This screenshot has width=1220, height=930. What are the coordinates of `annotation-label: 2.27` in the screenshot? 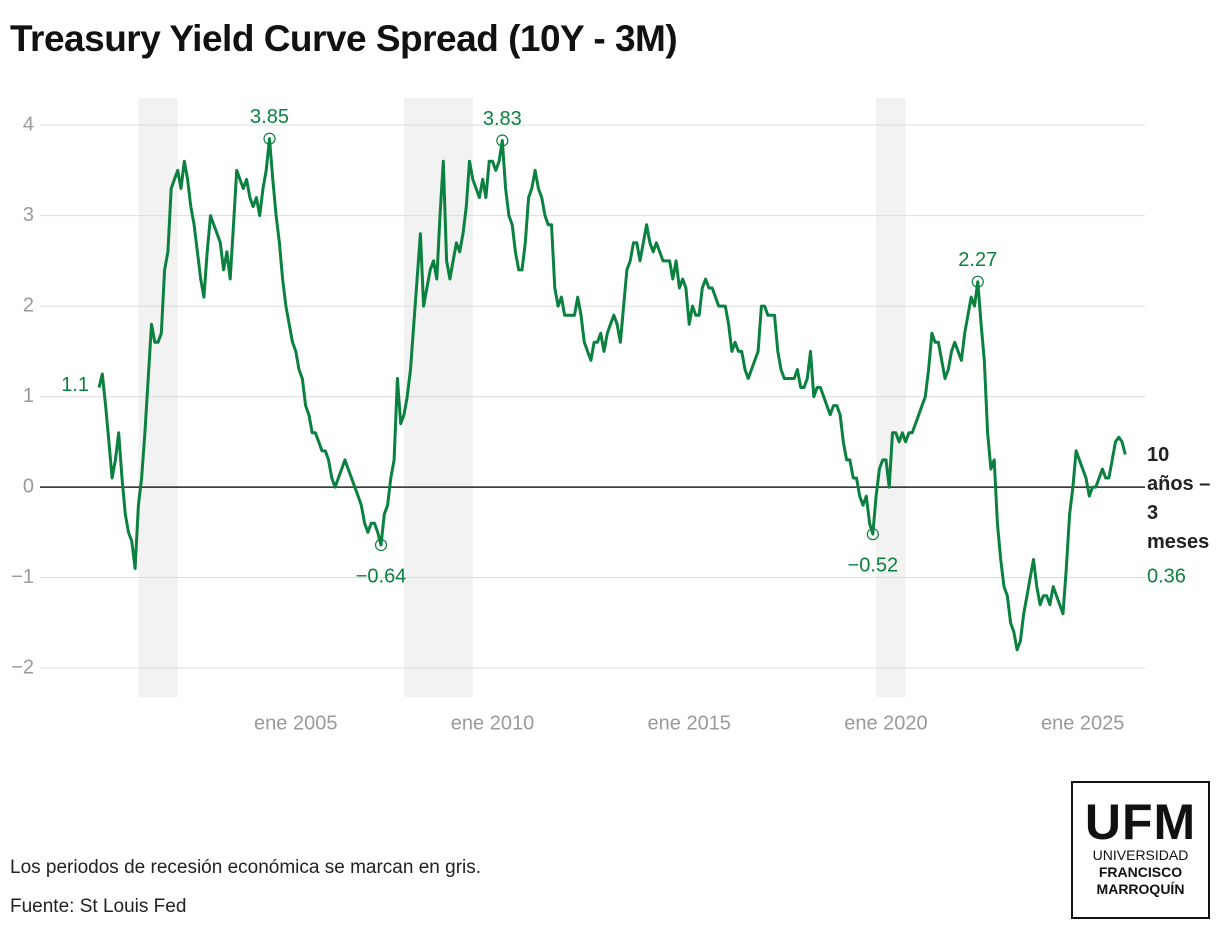 It's located at (977, 260).